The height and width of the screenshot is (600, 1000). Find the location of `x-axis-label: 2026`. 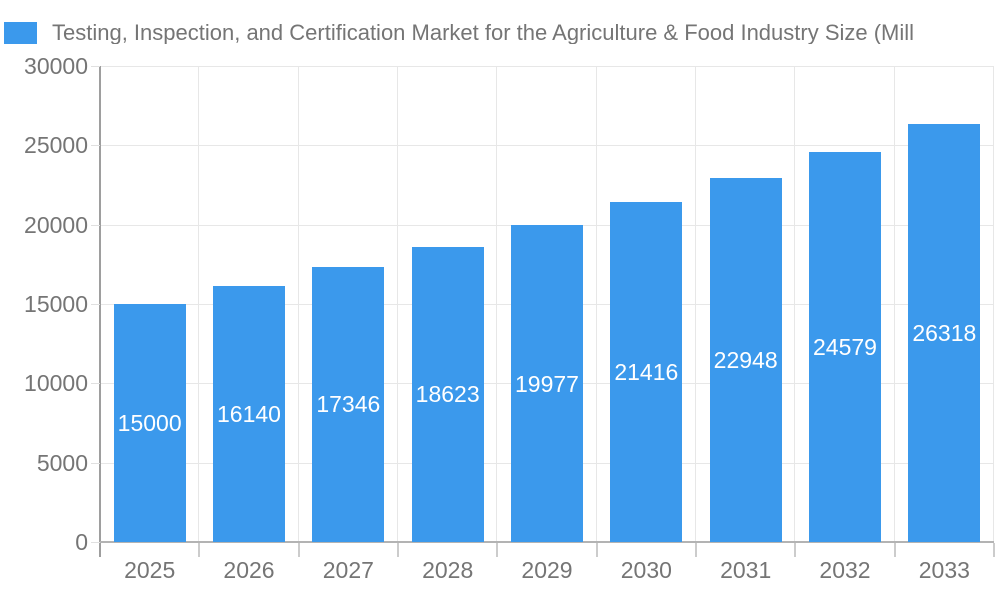

x-axis-label: 2026 is located at coordinates (249, 570).